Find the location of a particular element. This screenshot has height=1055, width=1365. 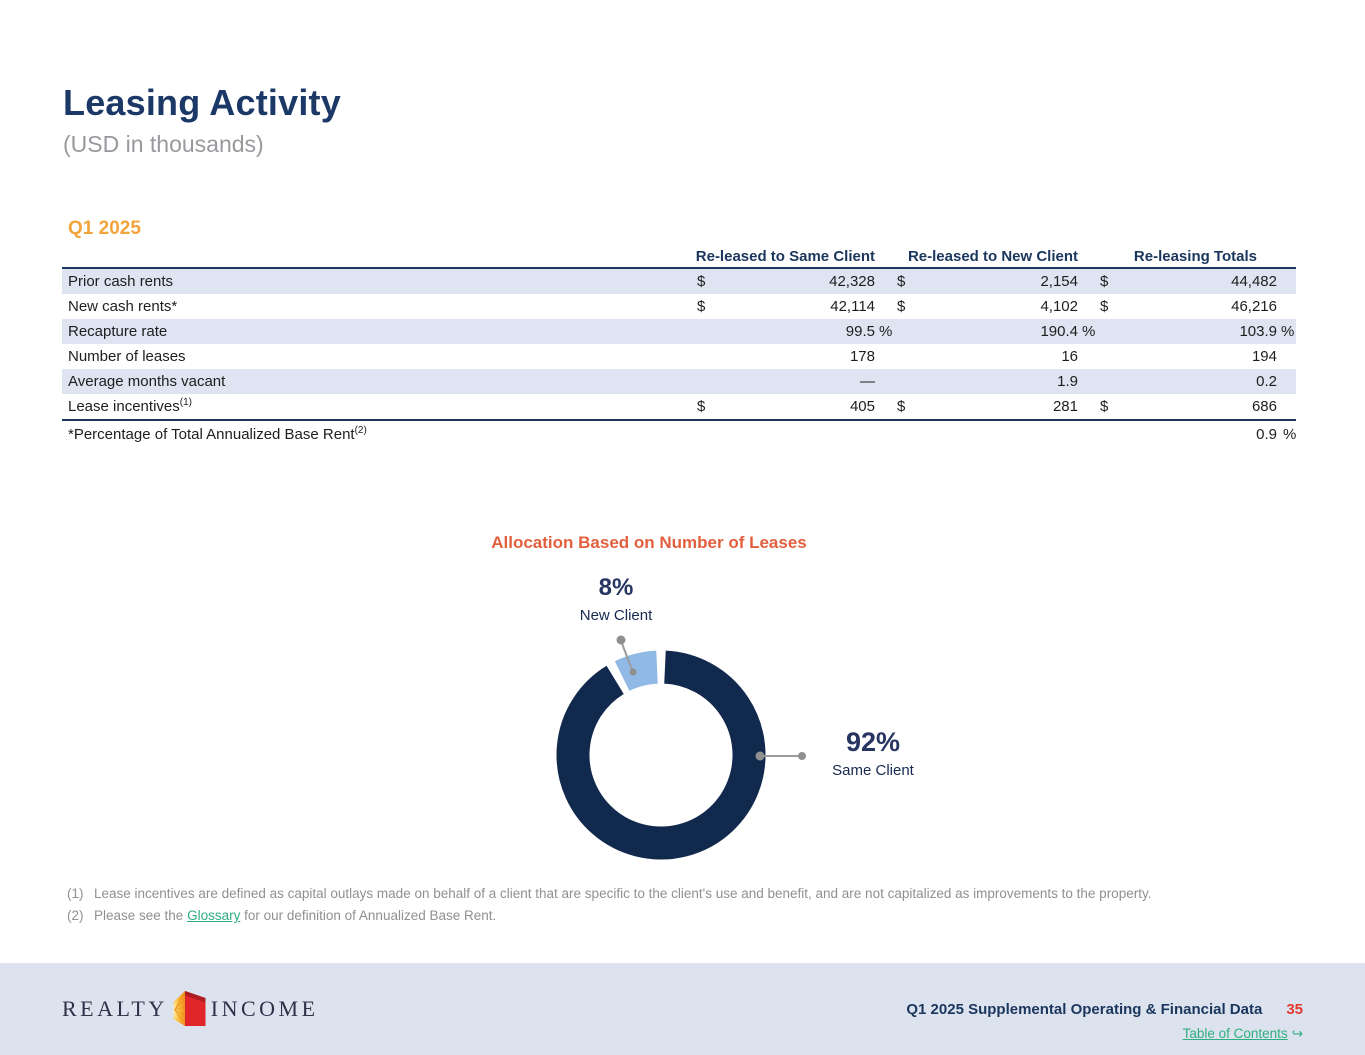

same-client-label: Same Client is located at coordinates (873, 770).